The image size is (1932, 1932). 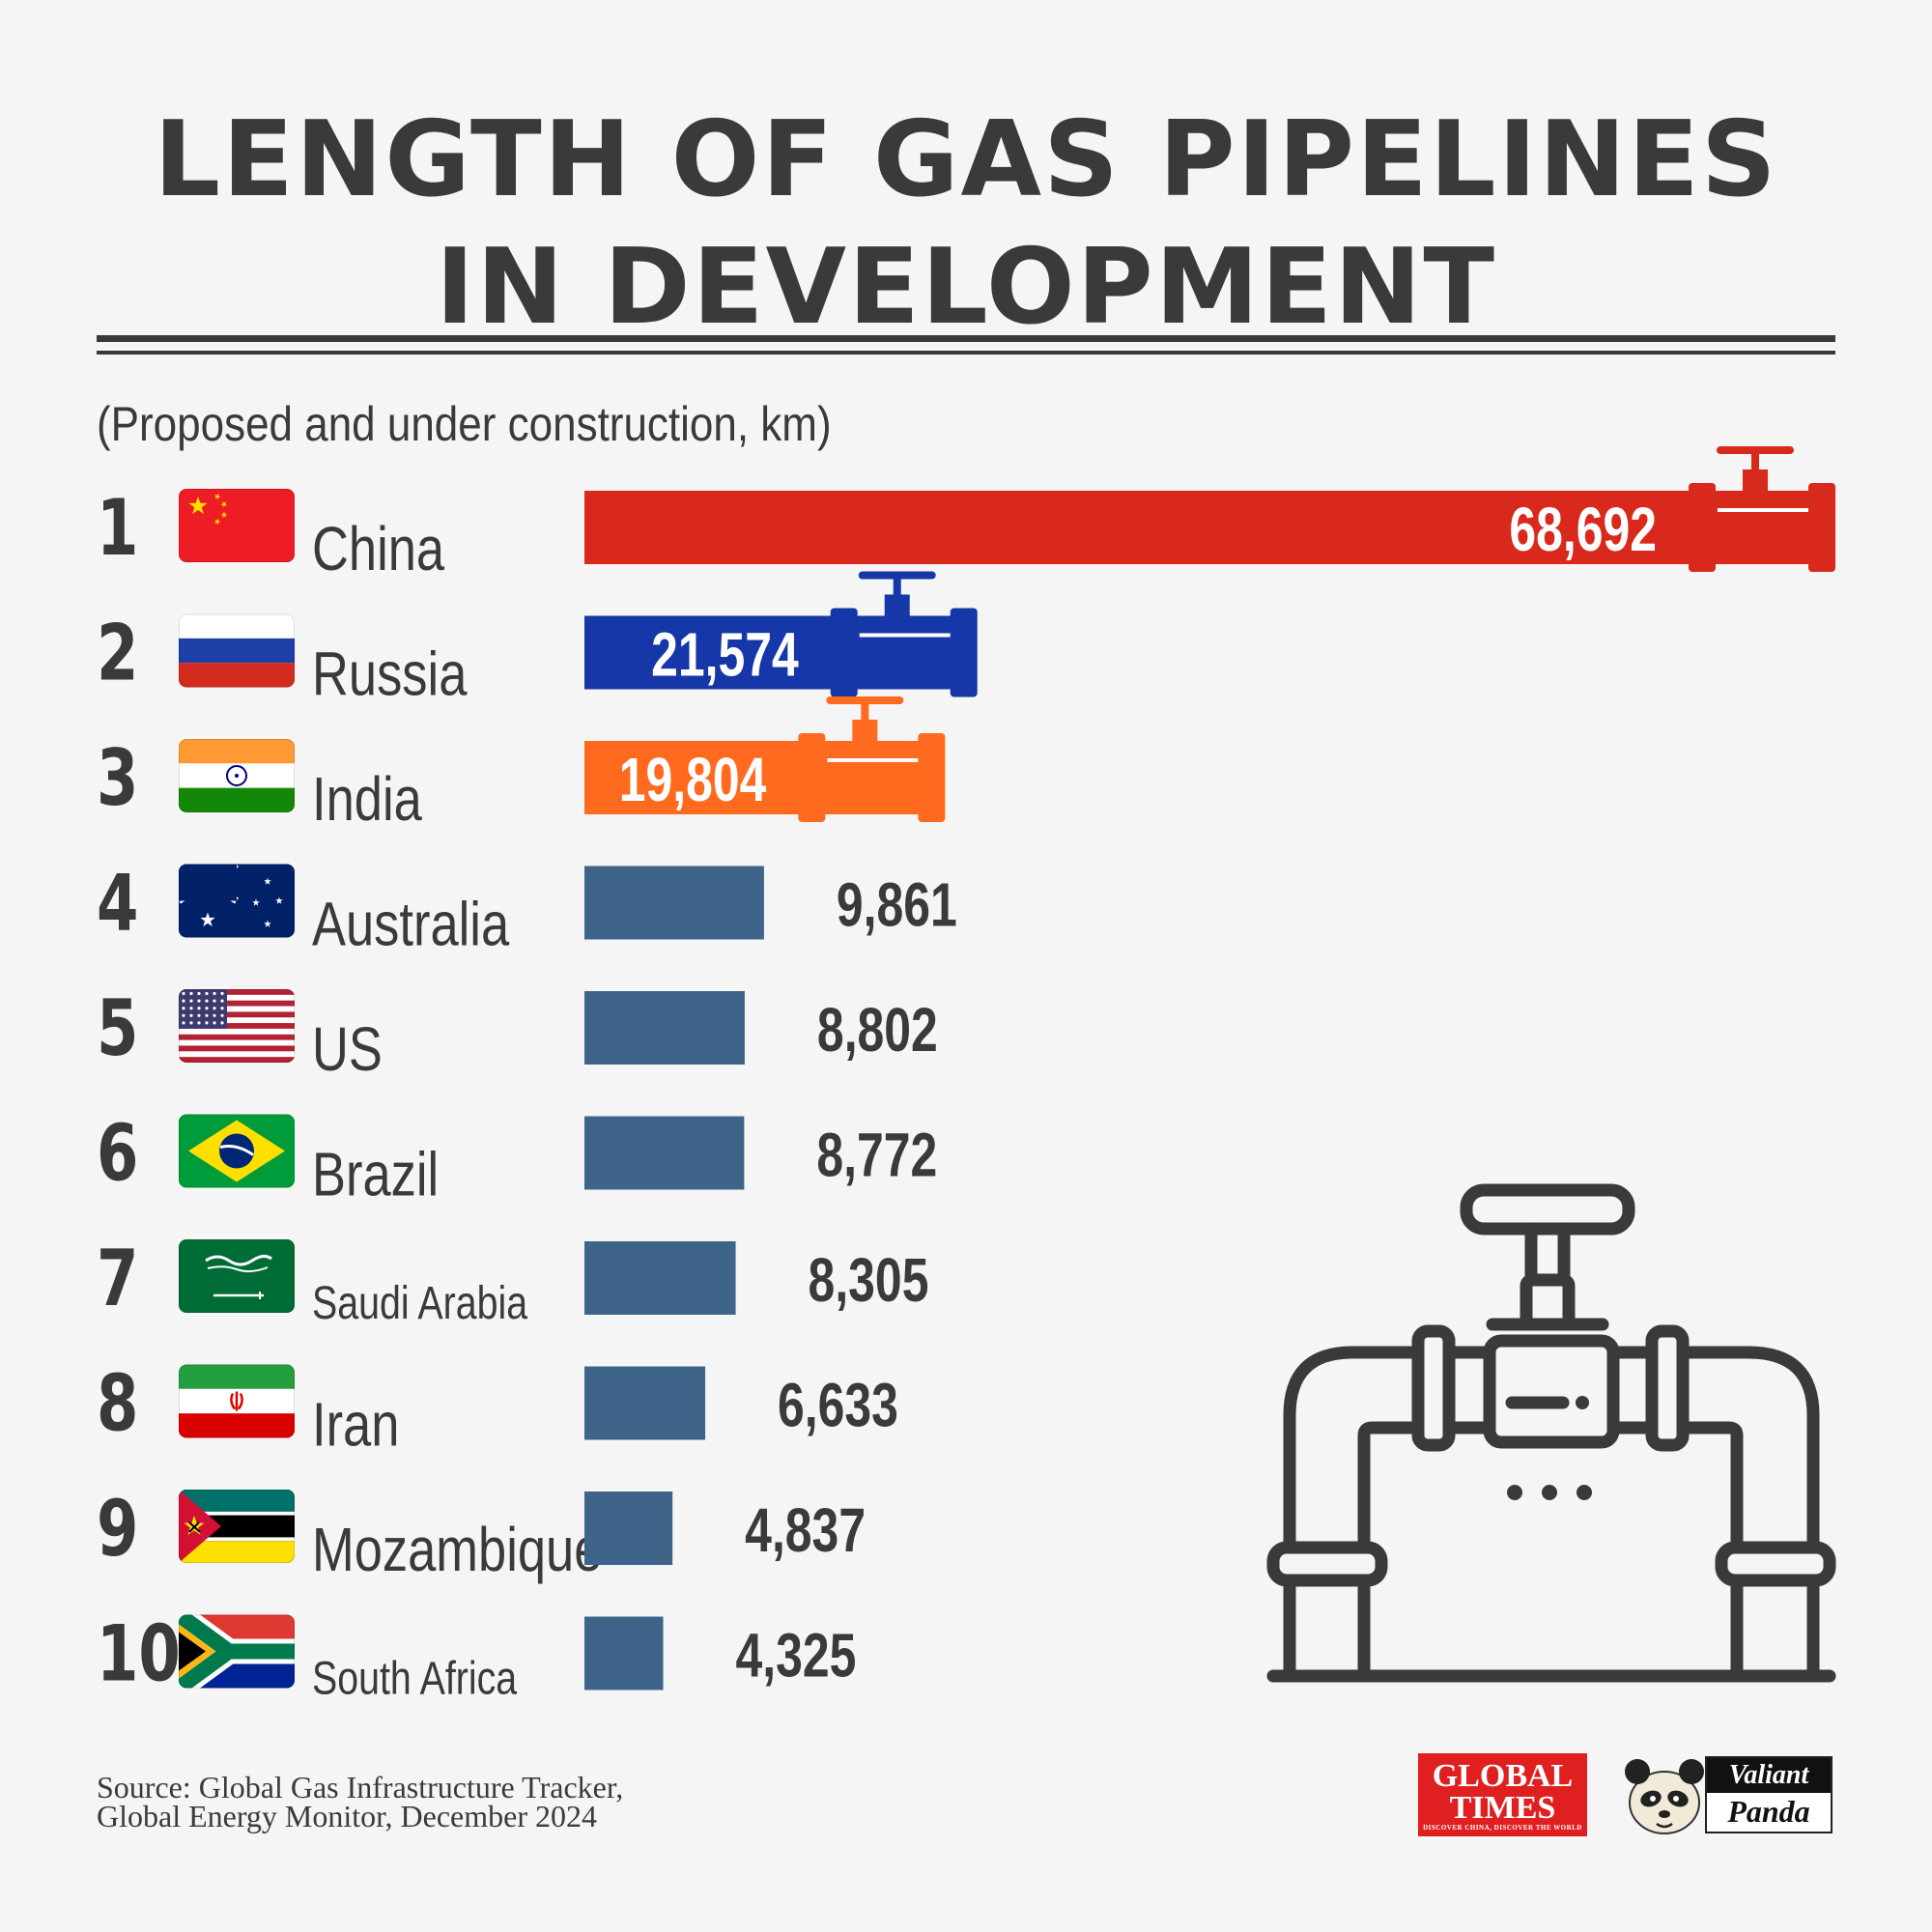 I want to click on valiant-panda-logo: Valiant Panda, so click(x=1725, y=1794).